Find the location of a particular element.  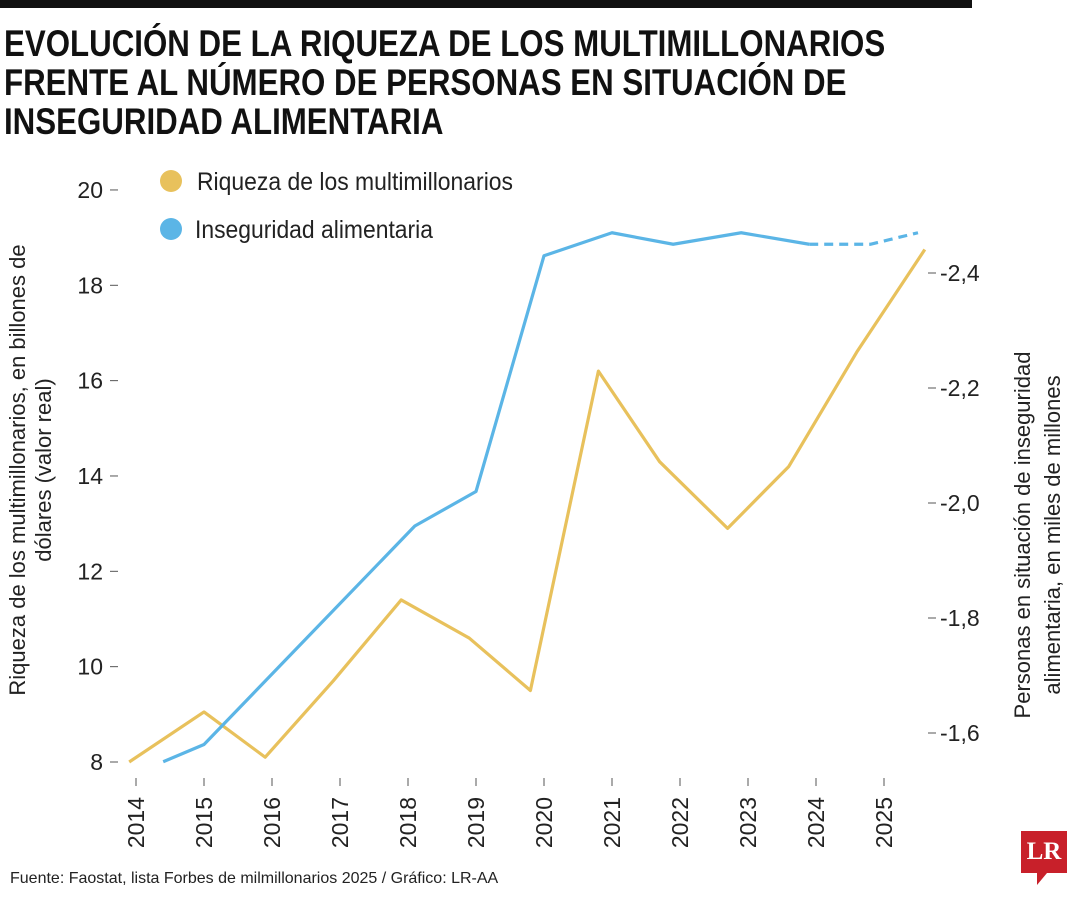

left-axis-label-line2: dólares (valor real) is located at coordinates (43, 469).